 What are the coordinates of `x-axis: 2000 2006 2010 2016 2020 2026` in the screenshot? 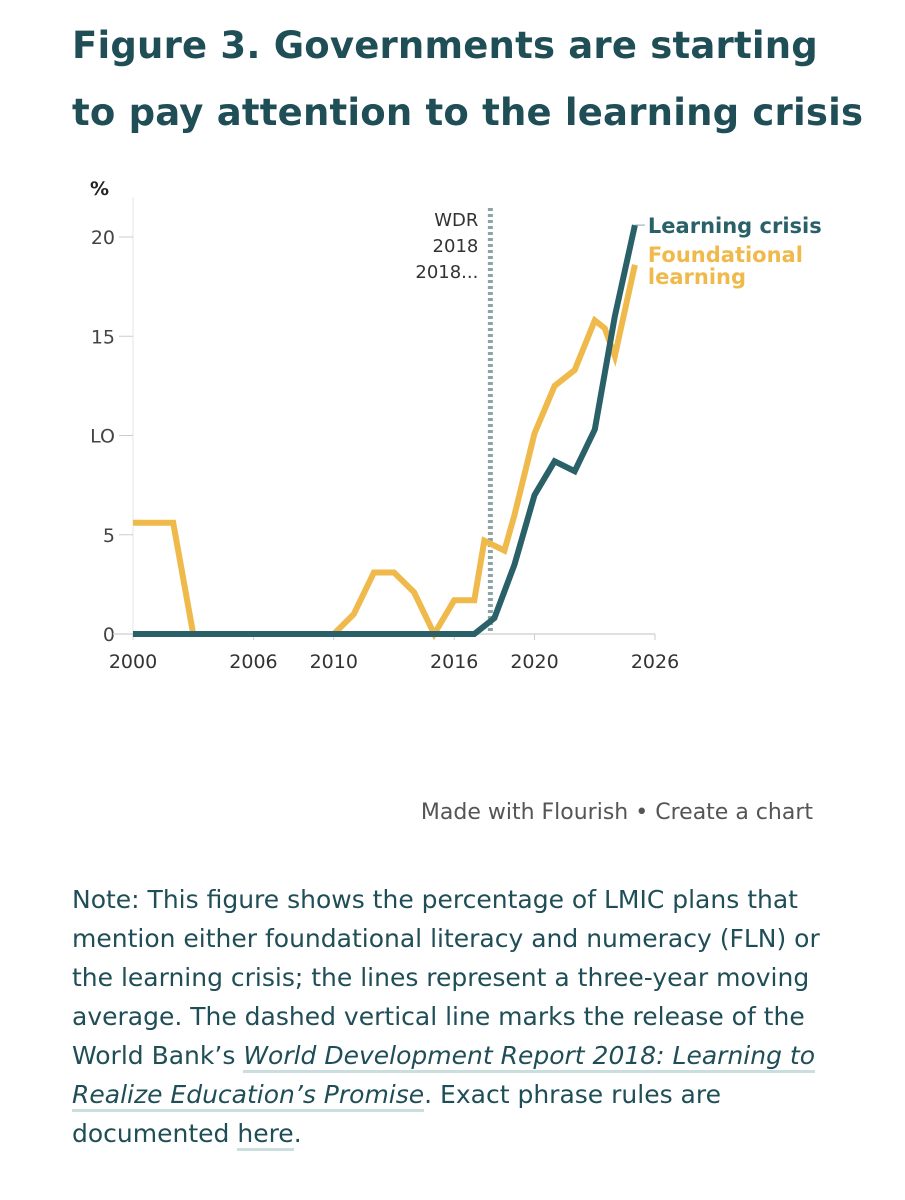 It's located at (394, 653).